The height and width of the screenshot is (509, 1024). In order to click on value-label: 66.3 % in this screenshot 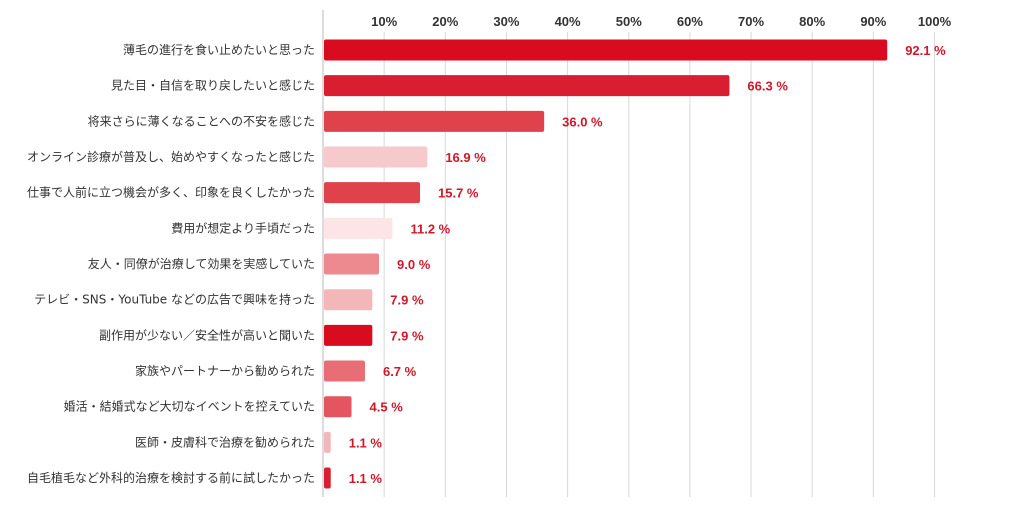, I will do `click(767, 86)`.